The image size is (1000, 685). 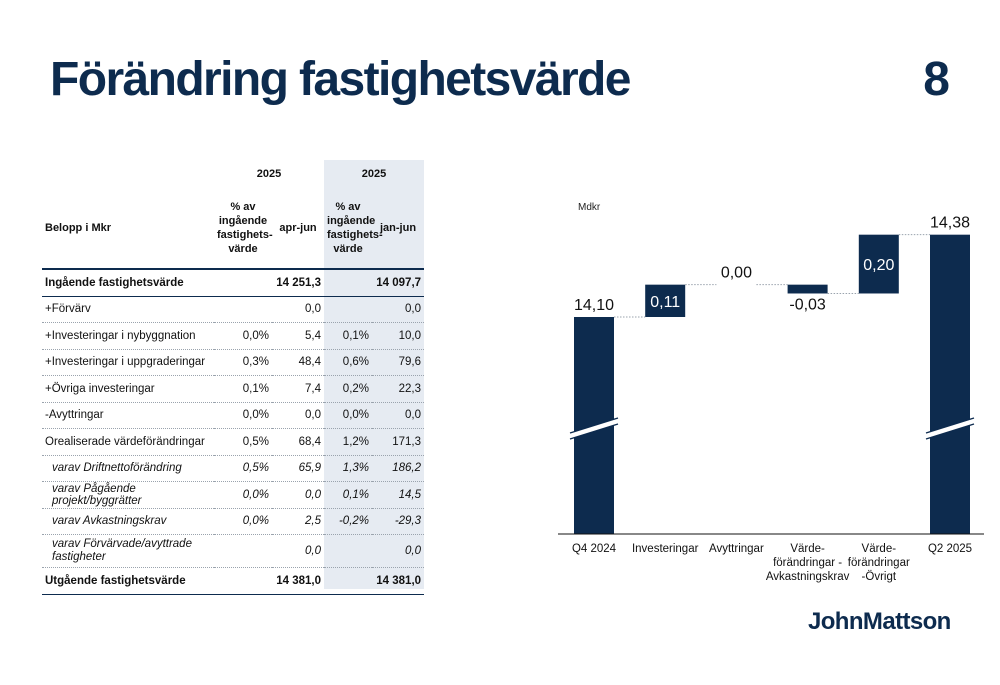 I want to click on bar-data-label: 0,00, so click(x=736, y=273).